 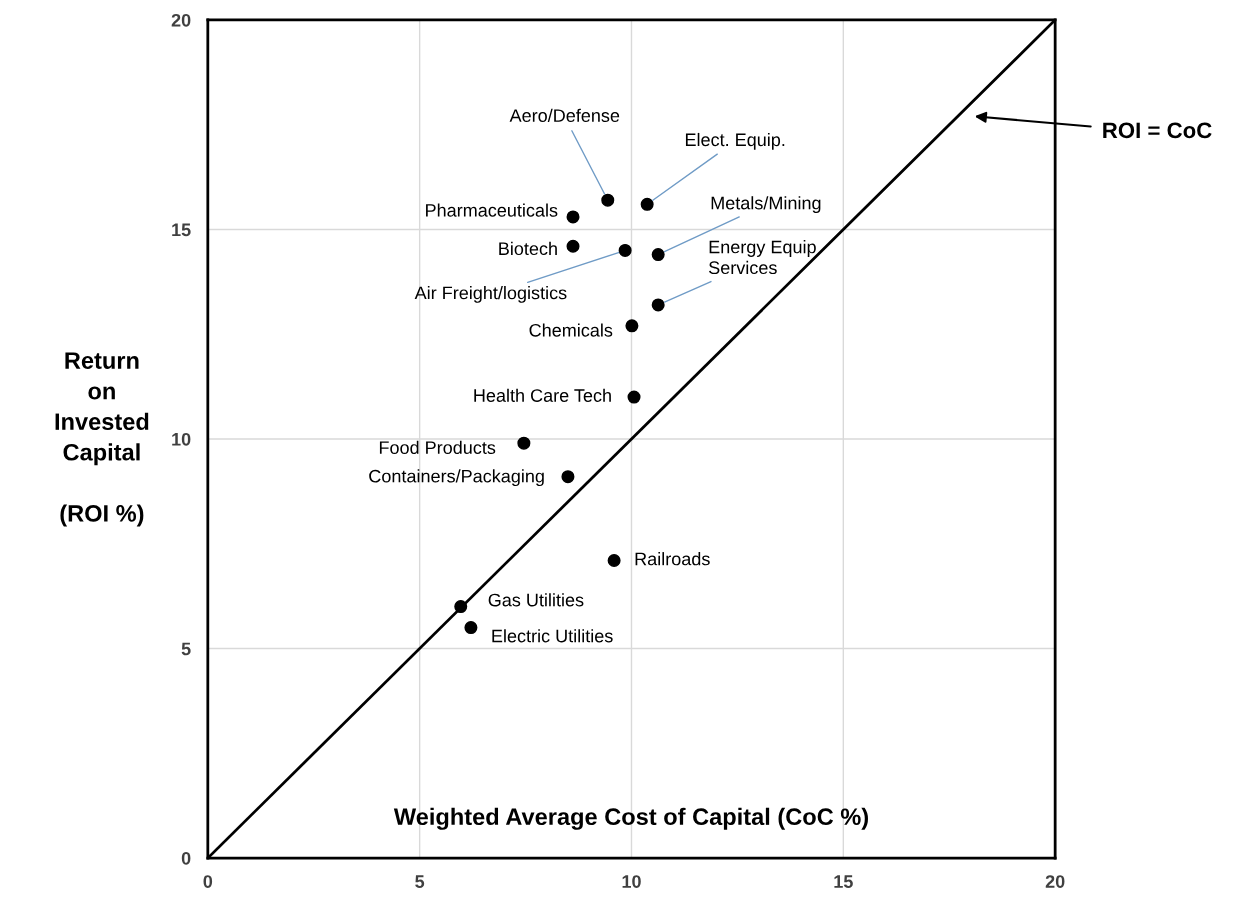 I want to click on annotation: Air Freight/logistics, so click(x=490, y=294).